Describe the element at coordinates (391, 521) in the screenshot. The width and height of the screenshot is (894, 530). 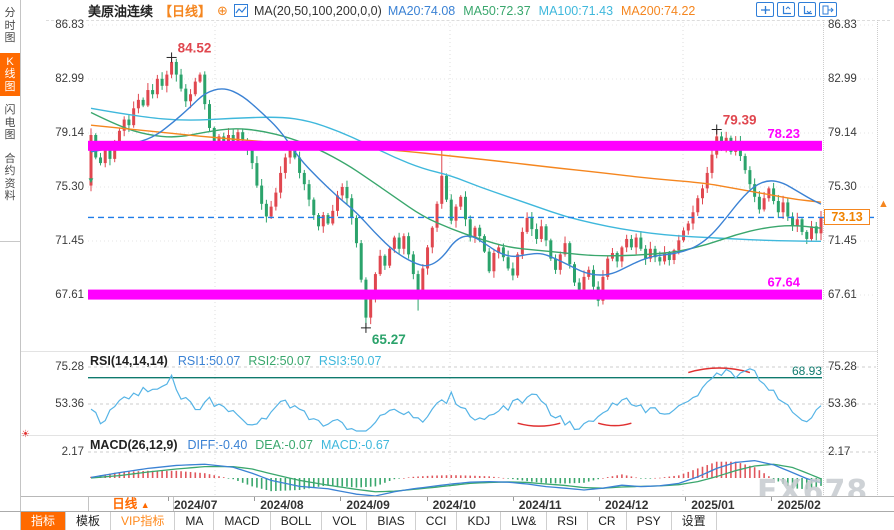
I see `toolbar-tab-7: BIAS` at that location.